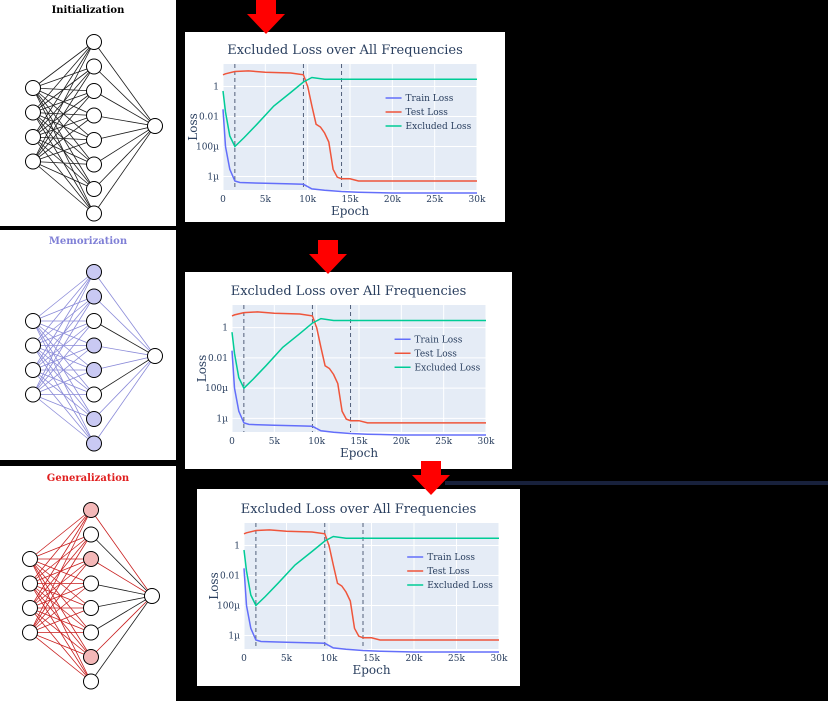  What do you see at coordinates (155, 356) in the screenshot?
I see `output-neuron` at bounding box center [155, 356].